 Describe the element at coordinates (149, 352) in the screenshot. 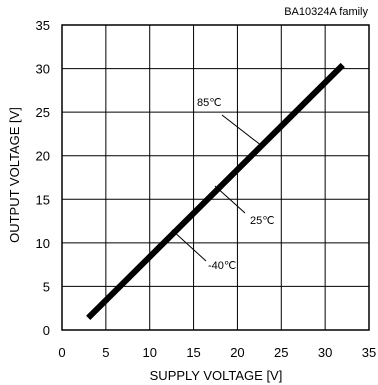

I see `x-tick-label: 10` at that location.